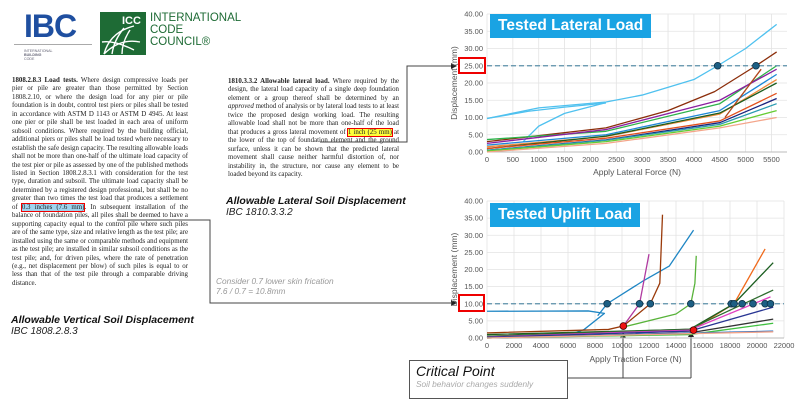 The width and height of the screenshot is (800, 414). What do you see at coordinates (623, 326) in the screenshot?
I see `critical-point-marker` at bounding box center [623, 326].